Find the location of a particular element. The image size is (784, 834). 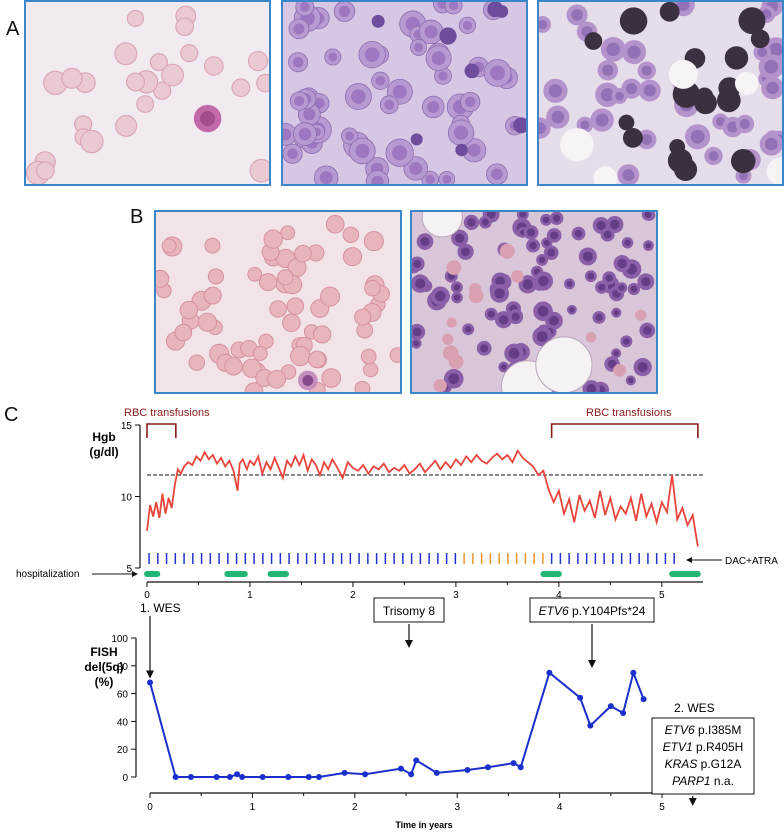

fish-y-tick-label: 60 is located at coordinates (123, 695).